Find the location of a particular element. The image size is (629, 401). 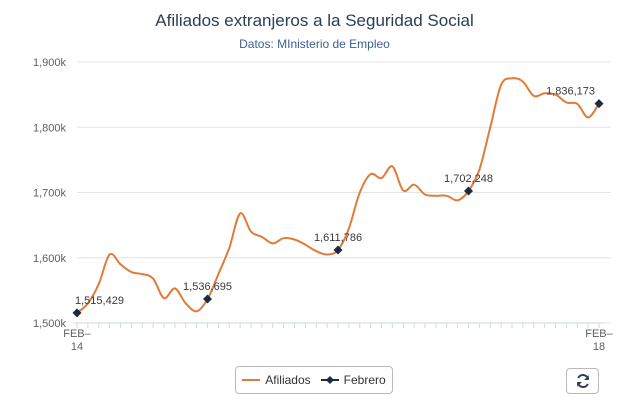

y-tick-label: 1,800k is located at coordinates (50, 128).